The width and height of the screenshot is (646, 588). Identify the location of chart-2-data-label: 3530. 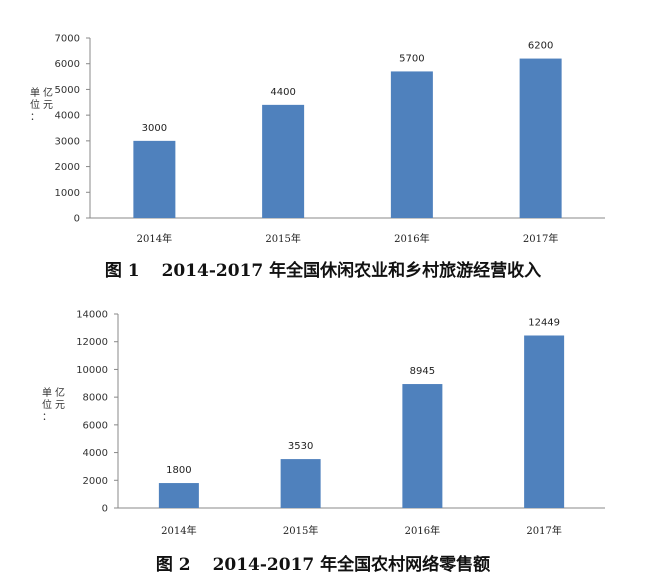
(300, 446).